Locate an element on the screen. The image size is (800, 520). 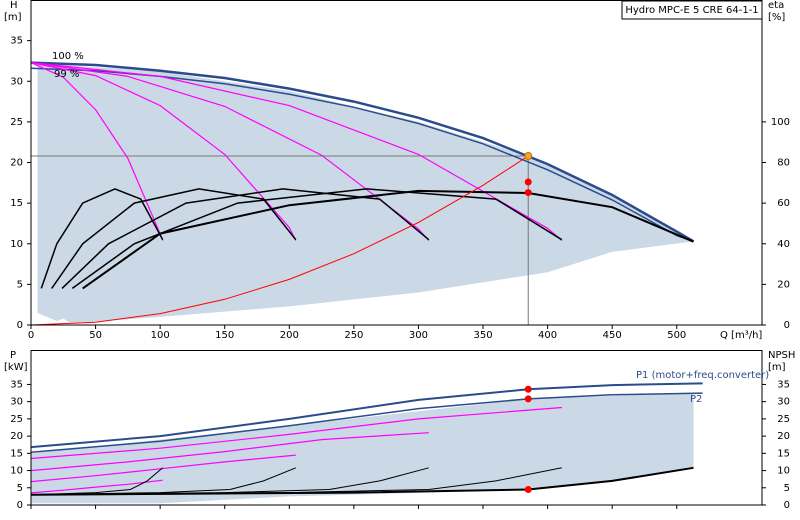
y-axis-unit: [kW] is located at coordinates (16, 367).